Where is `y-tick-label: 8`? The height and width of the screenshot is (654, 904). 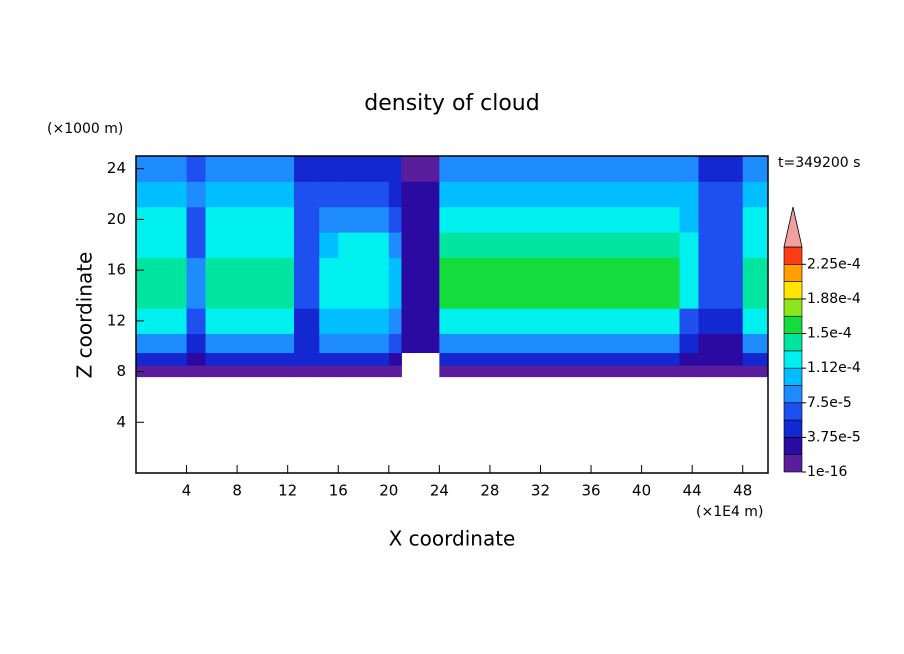 y-tick-label: 8 is located at coordinates (121, 371).